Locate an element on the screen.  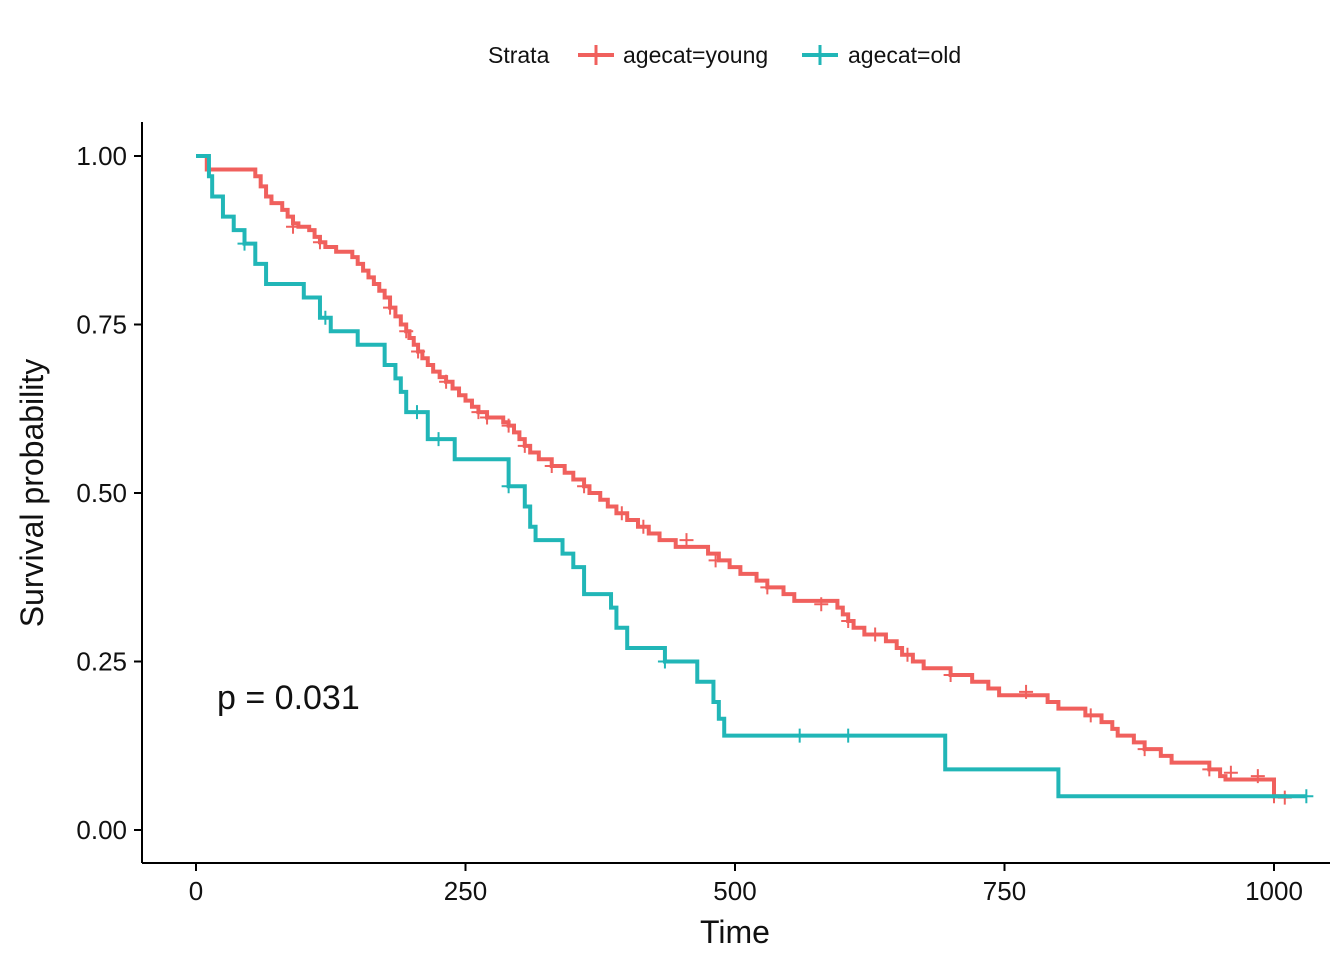
legend-item-young: agecat=young is located at coordinates (673, 55).